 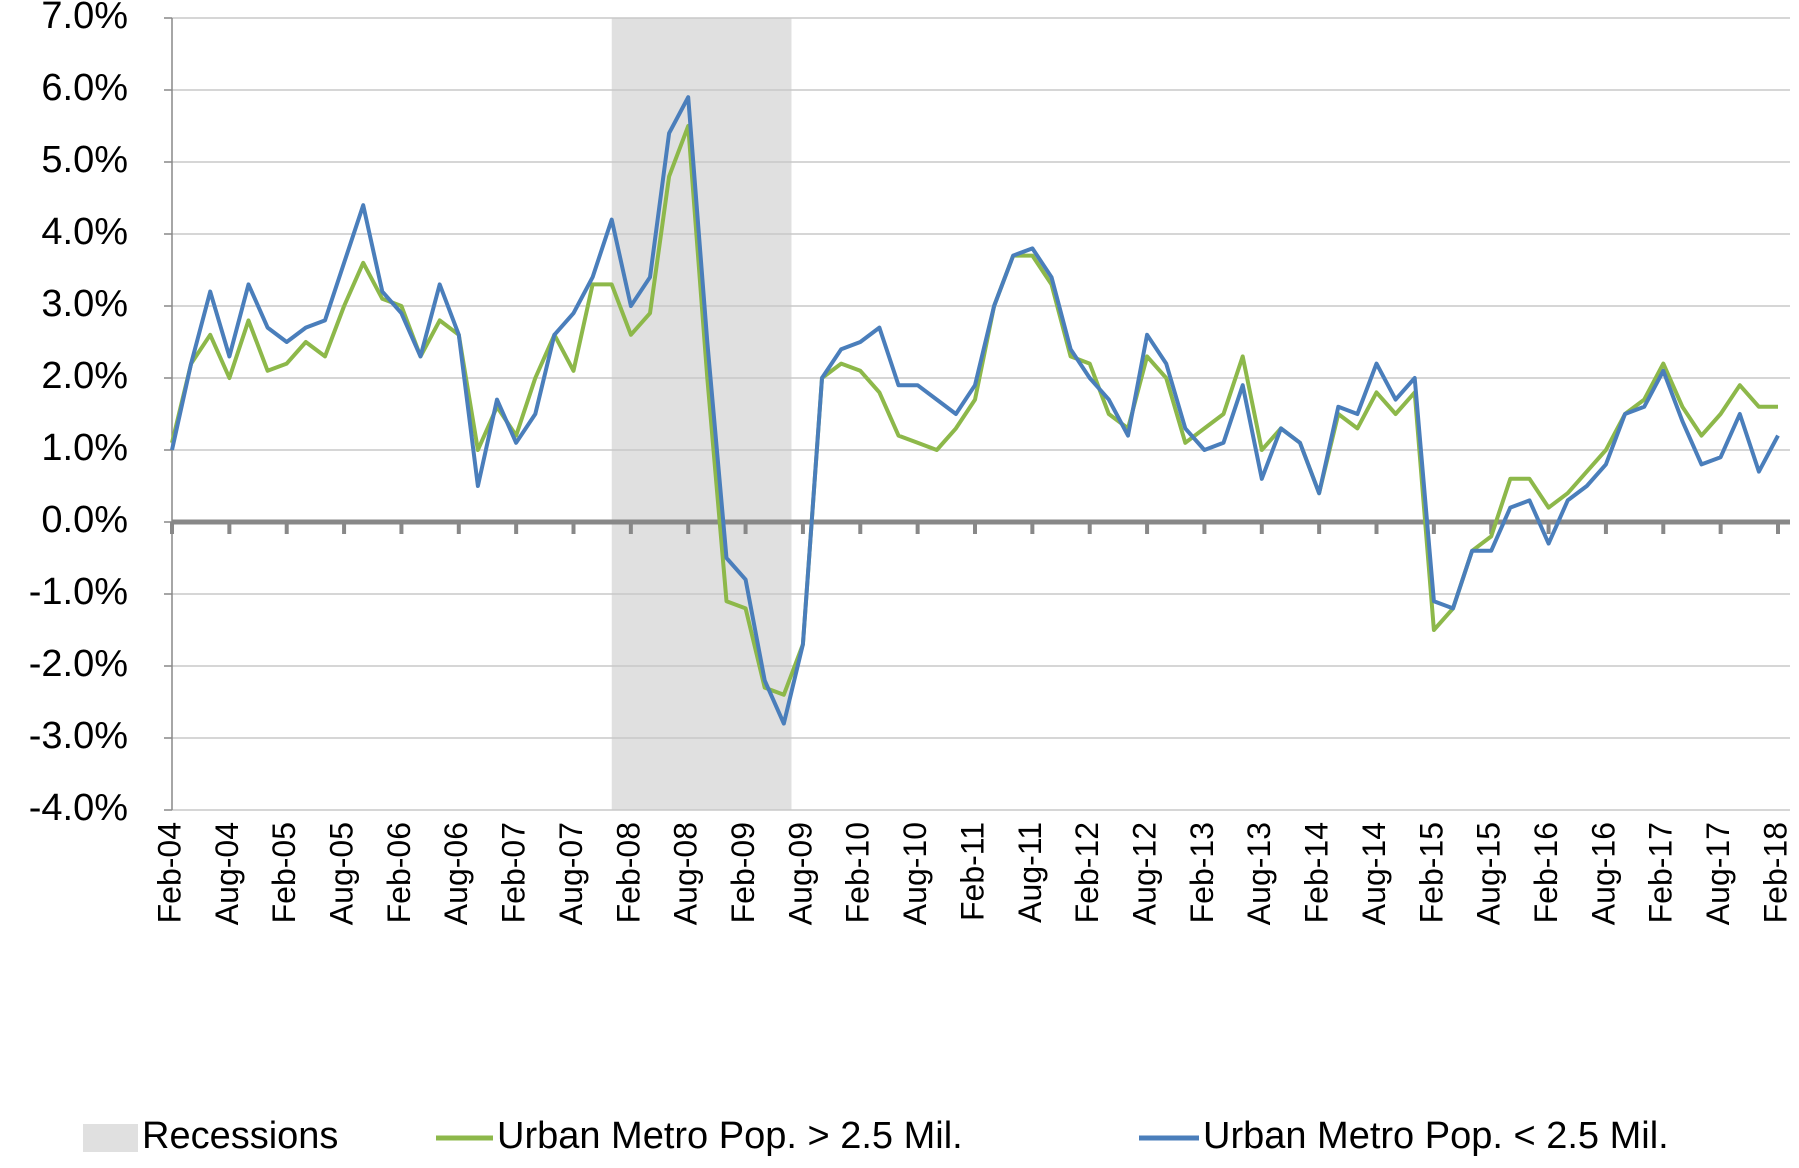 What do you see at coordinates (972, 871) in the screenshot?
I see `x-tick-label: Feb-11` at bounding box center [972, 871].